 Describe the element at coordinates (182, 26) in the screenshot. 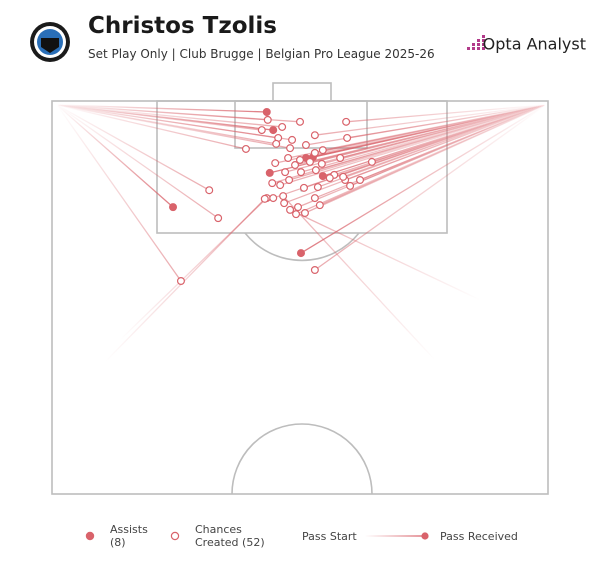

I see `chart-title: Christos Tzolis` at that location.